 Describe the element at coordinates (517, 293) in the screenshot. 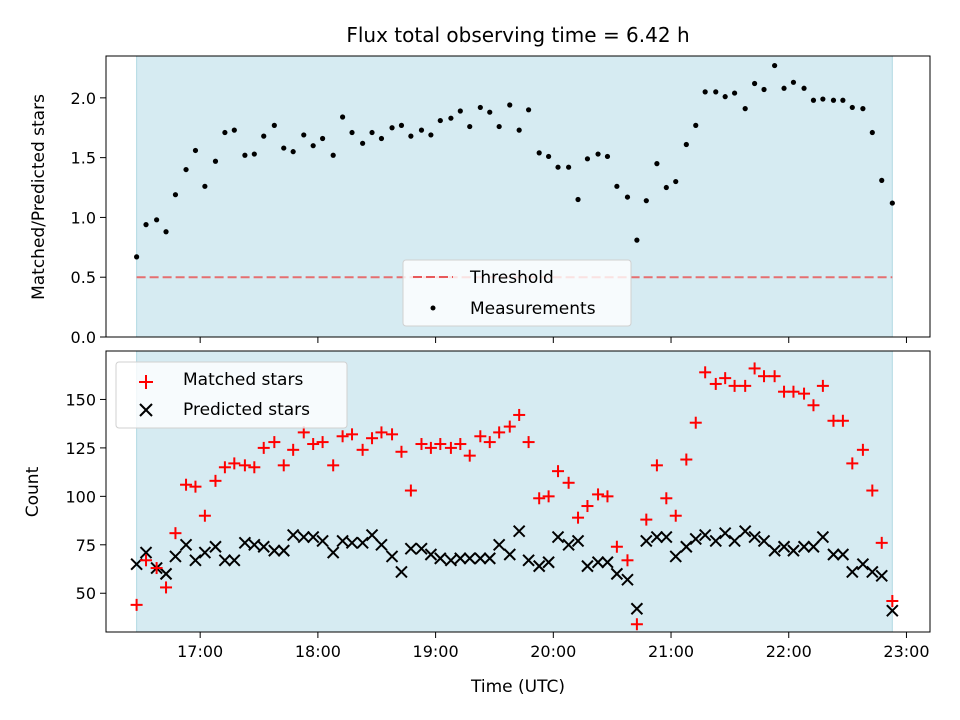

I see `ratio-legend: Threshold Measurements` at that location.